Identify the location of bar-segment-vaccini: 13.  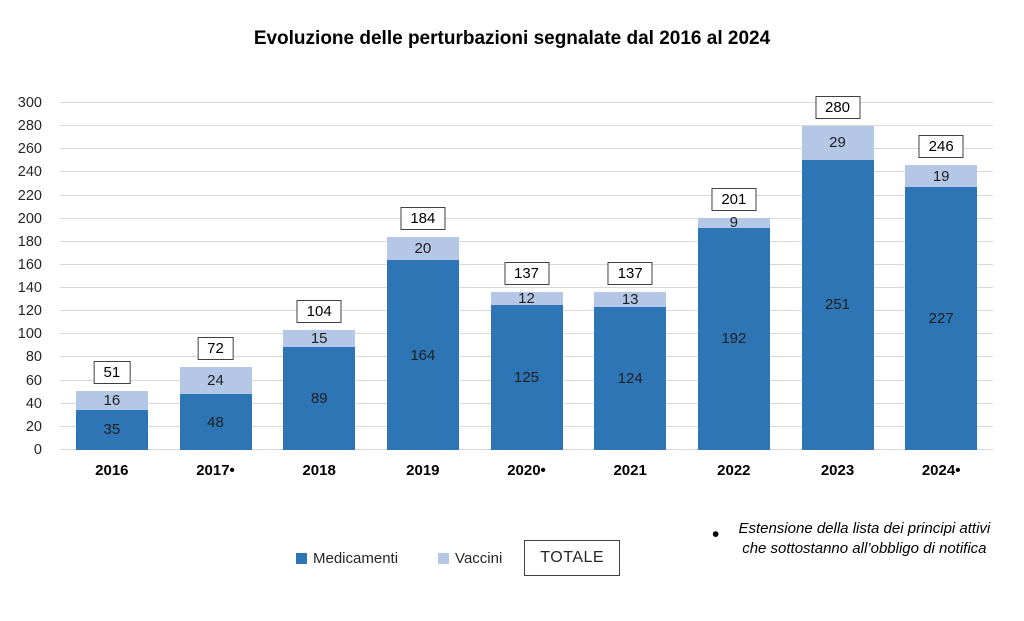
(630, 299).